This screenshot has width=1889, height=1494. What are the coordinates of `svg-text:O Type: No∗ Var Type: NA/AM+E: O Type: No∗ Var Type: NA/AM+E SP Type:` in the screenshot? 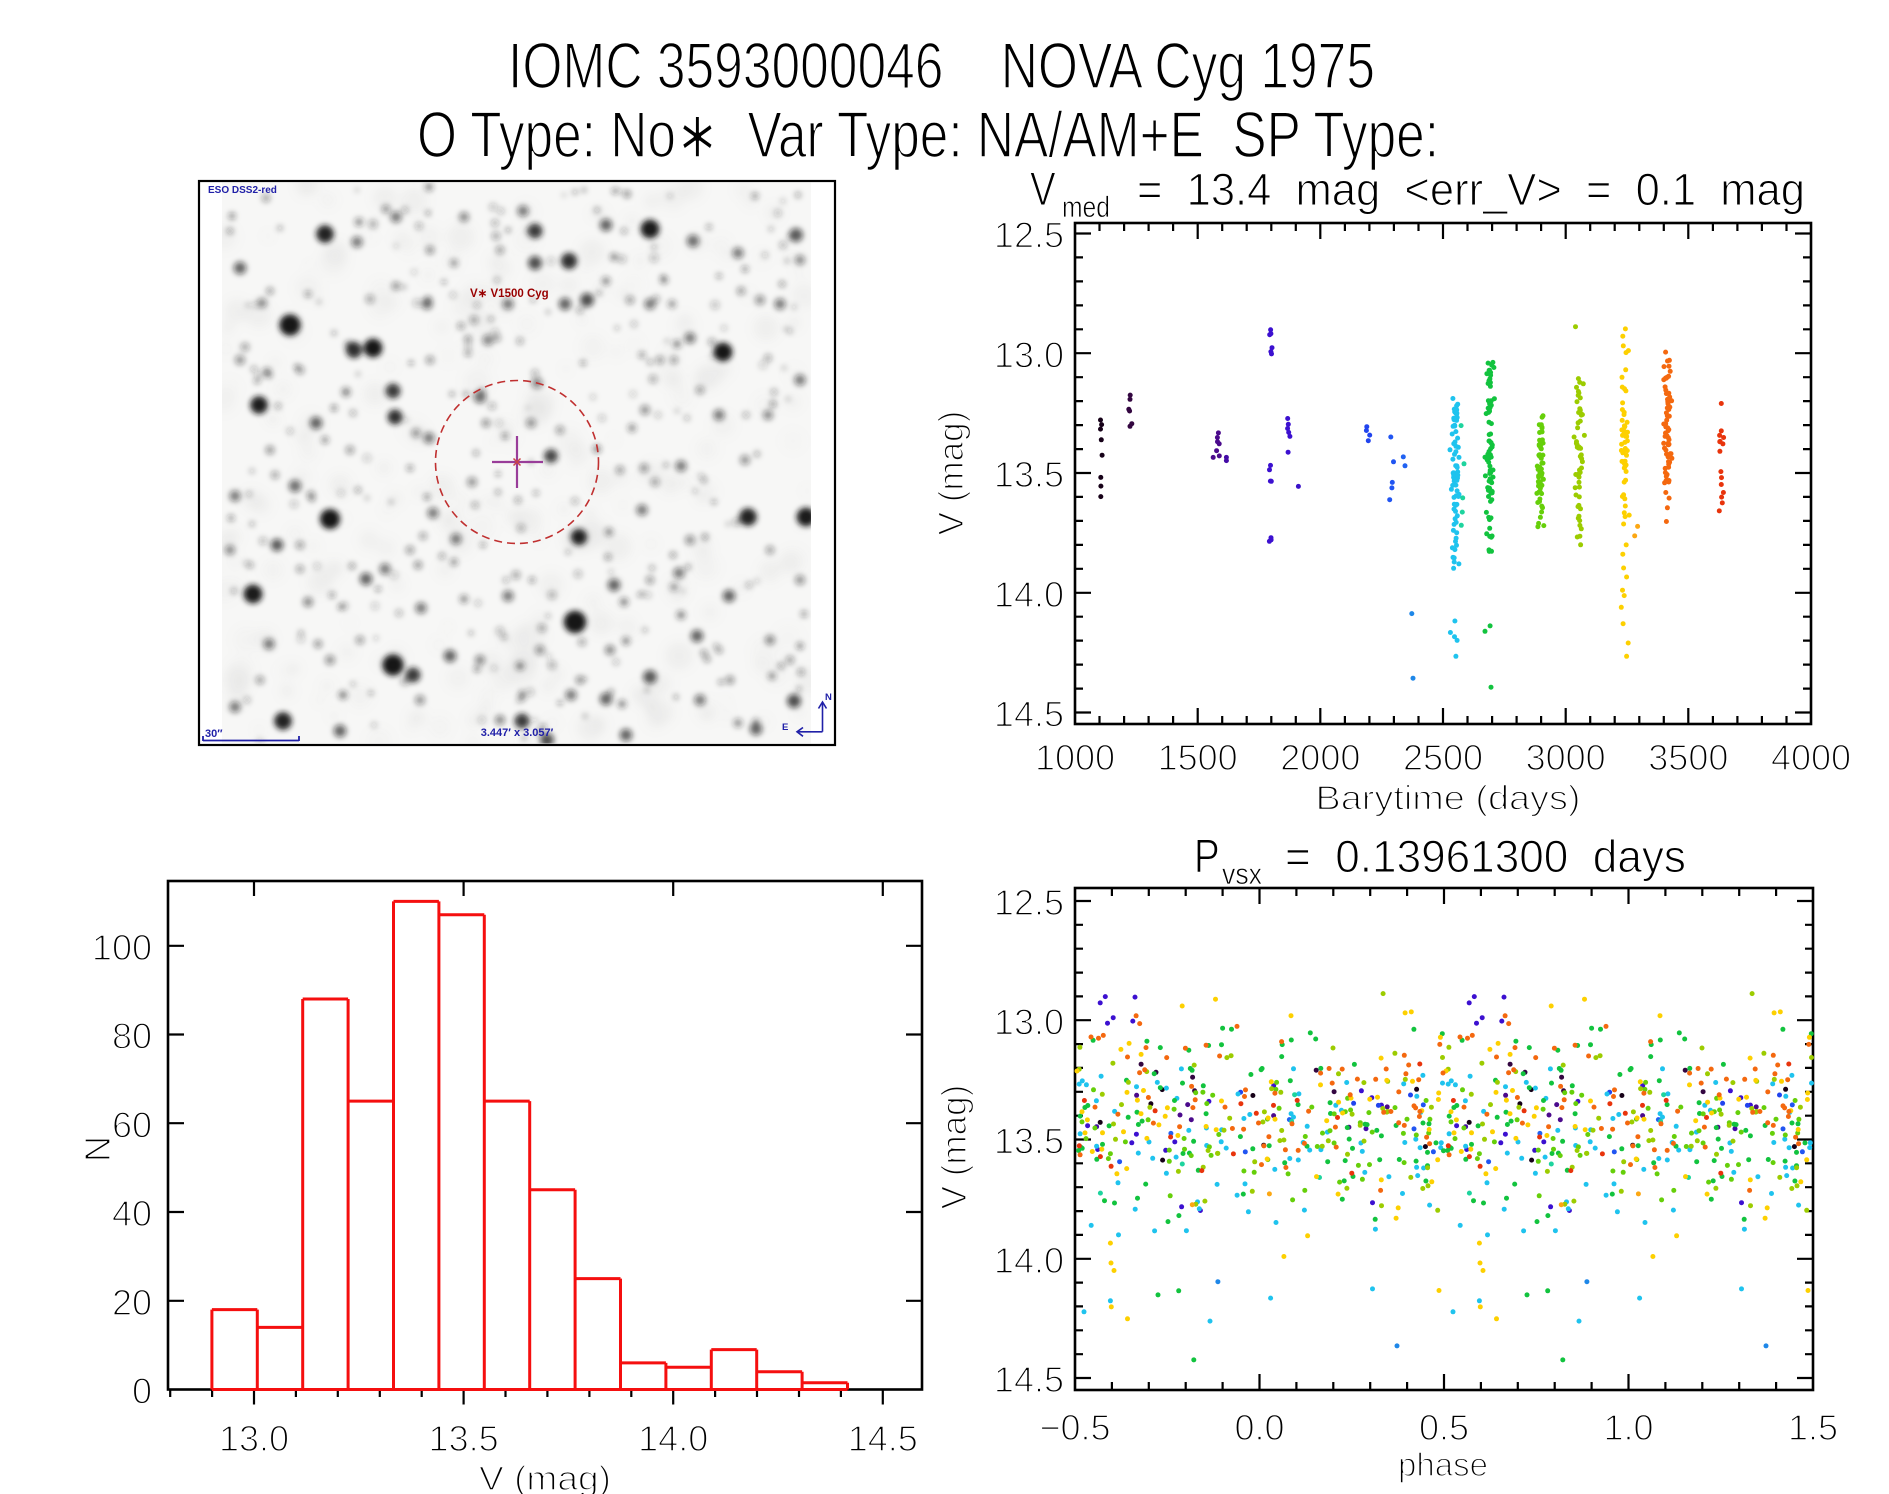 It's located at (928, 135).